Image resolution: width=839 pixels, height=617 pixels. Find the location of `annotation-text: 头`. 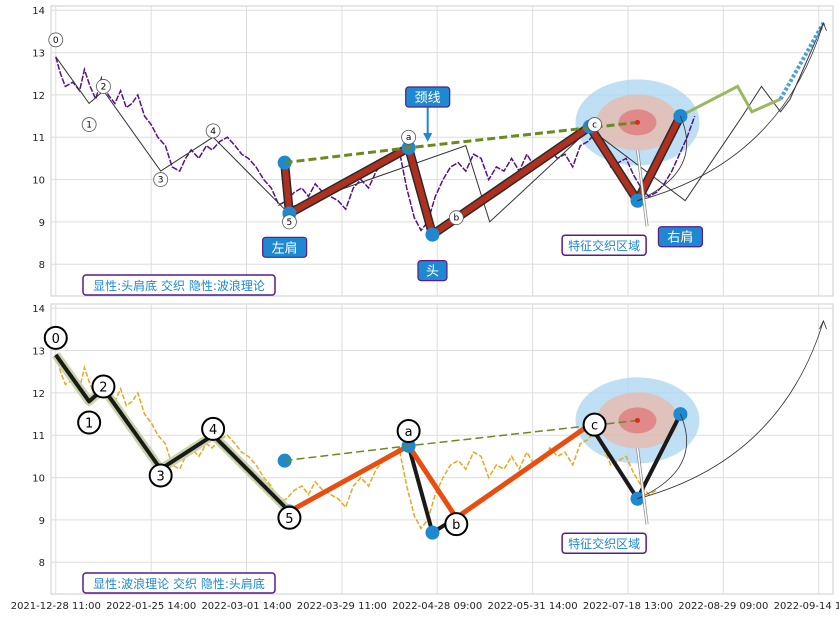

annotation-text: 头 is located at coordinates (432, 272).